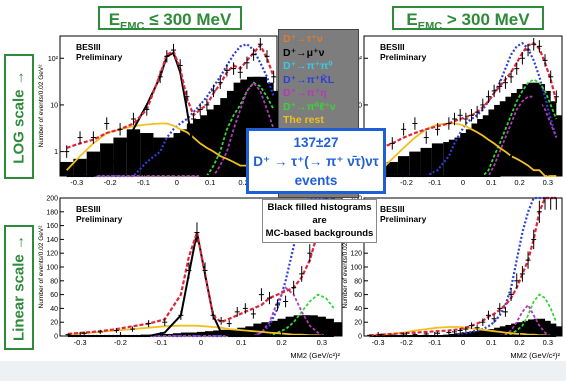 The image size is (566, 381). Describe the element at coordinates (52, 254) in the screenshot. I see `y-tick-label: 120` at that location.